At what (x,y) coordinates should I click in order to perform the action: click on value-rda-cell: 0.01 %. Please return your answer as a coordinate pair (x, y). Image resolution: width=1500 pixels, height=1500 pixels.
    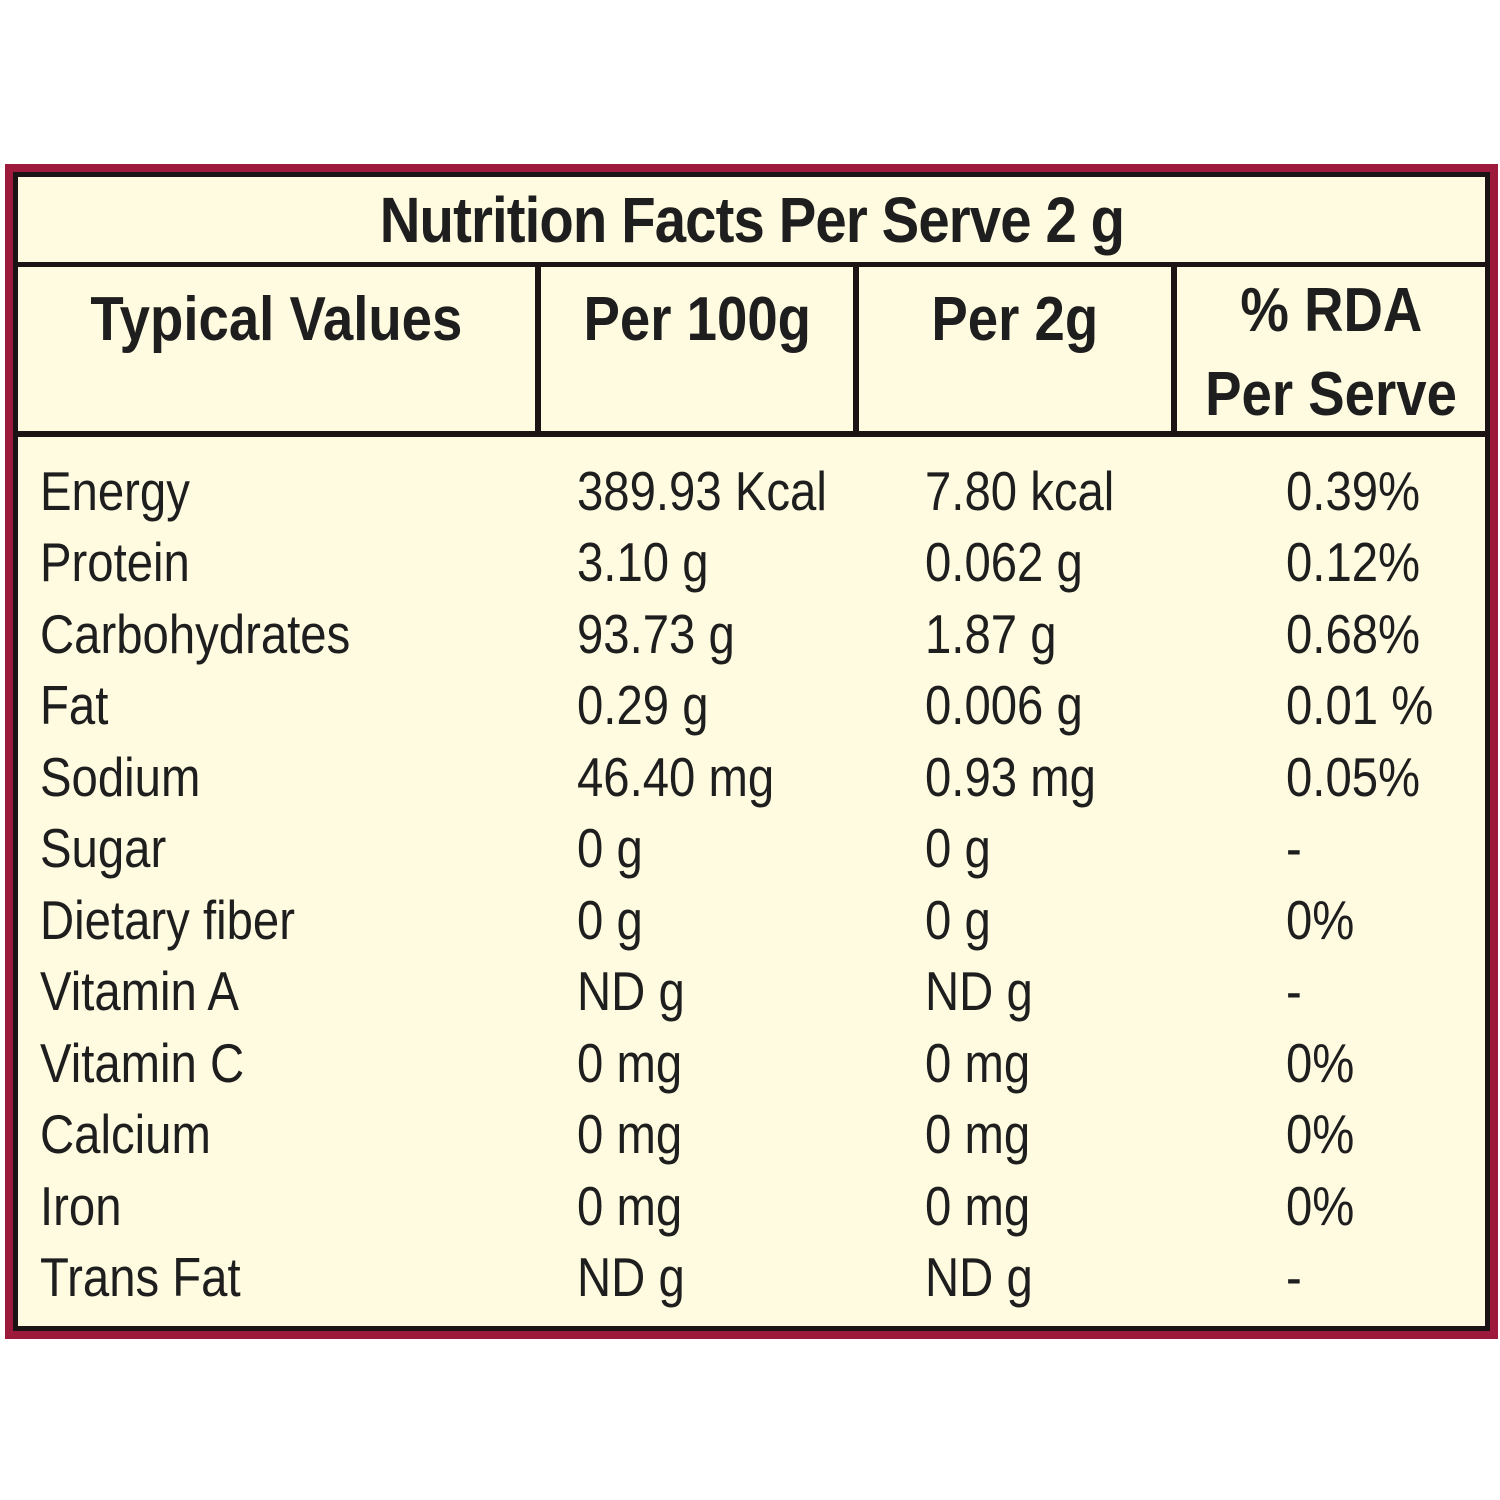
    Looking at the image, I should click on (1363, 705).